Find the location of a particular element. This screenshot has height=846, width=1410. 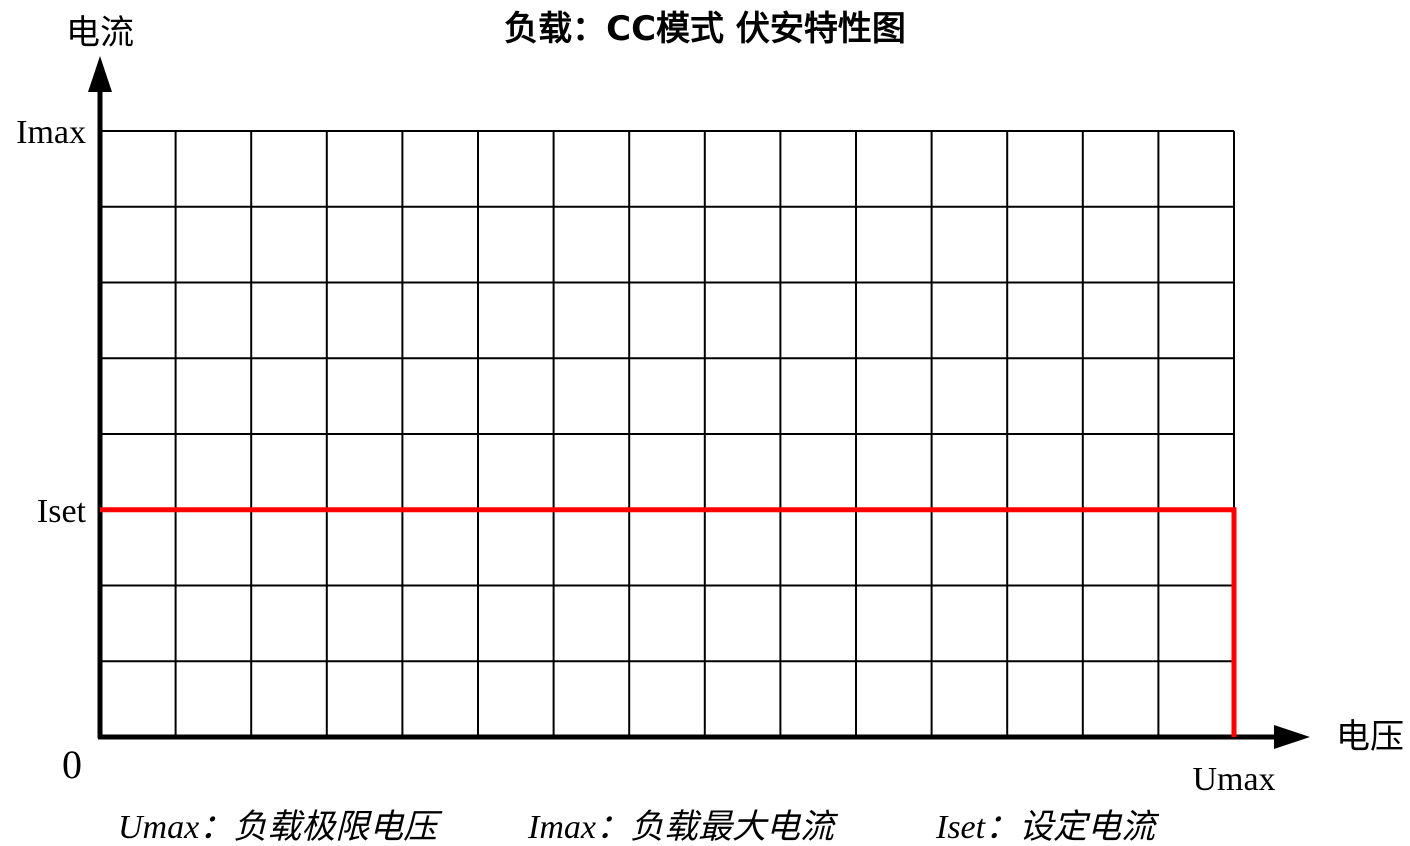

x-axis-label: 电压 is located at coordinates (1370, 737).